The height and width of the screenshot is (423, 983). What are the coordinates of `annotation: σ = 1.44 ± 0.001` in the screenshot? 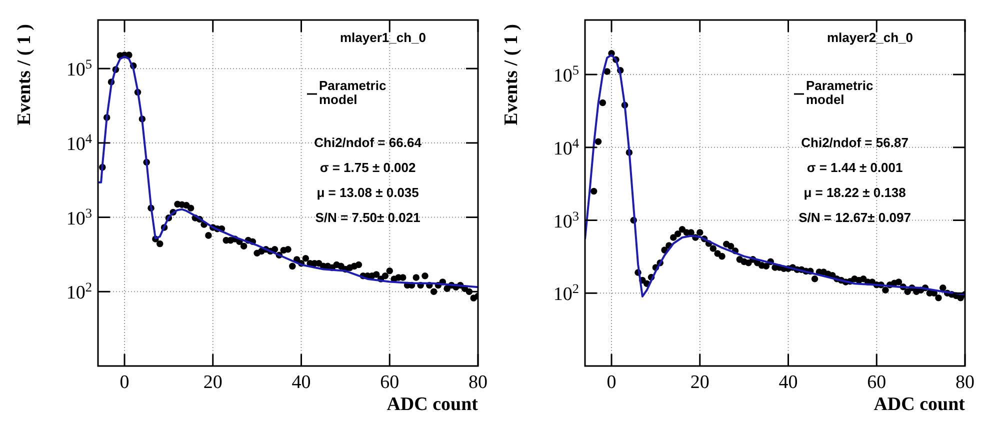 It's located at (854, 167).